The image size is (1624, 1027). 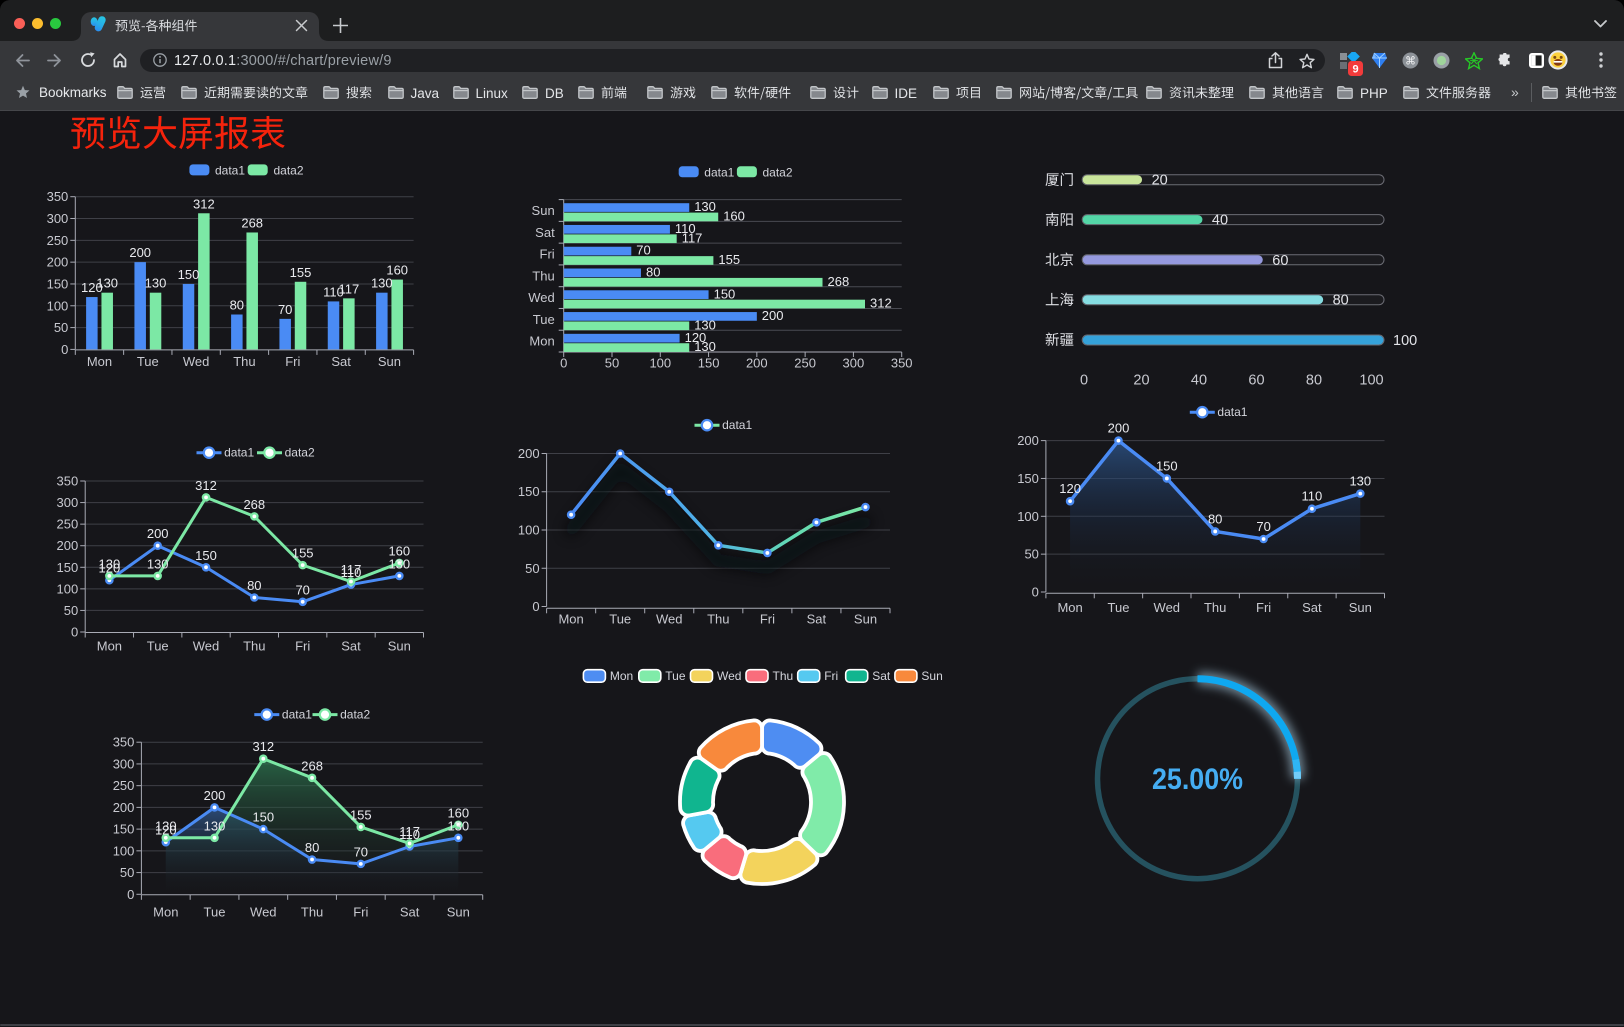 I want to click on svg-text: data2, so click(x=300, y=453).